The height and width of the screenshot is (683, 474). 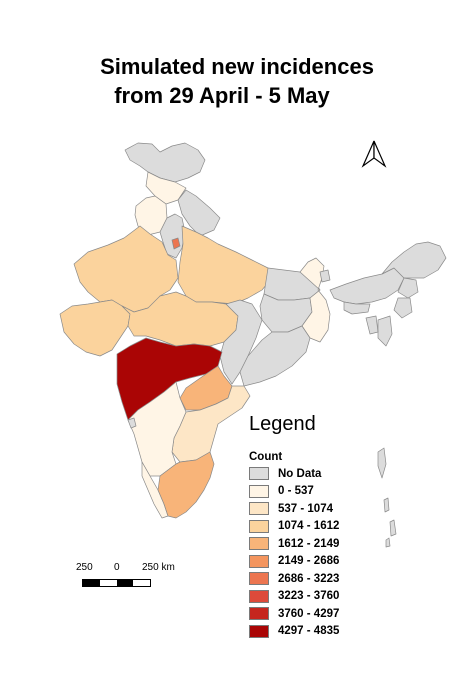 What do you see at coordinates (309, 596) in the screenshot?
I see `legend-label: 3223 - 3760` at bounding box center [309, 596].